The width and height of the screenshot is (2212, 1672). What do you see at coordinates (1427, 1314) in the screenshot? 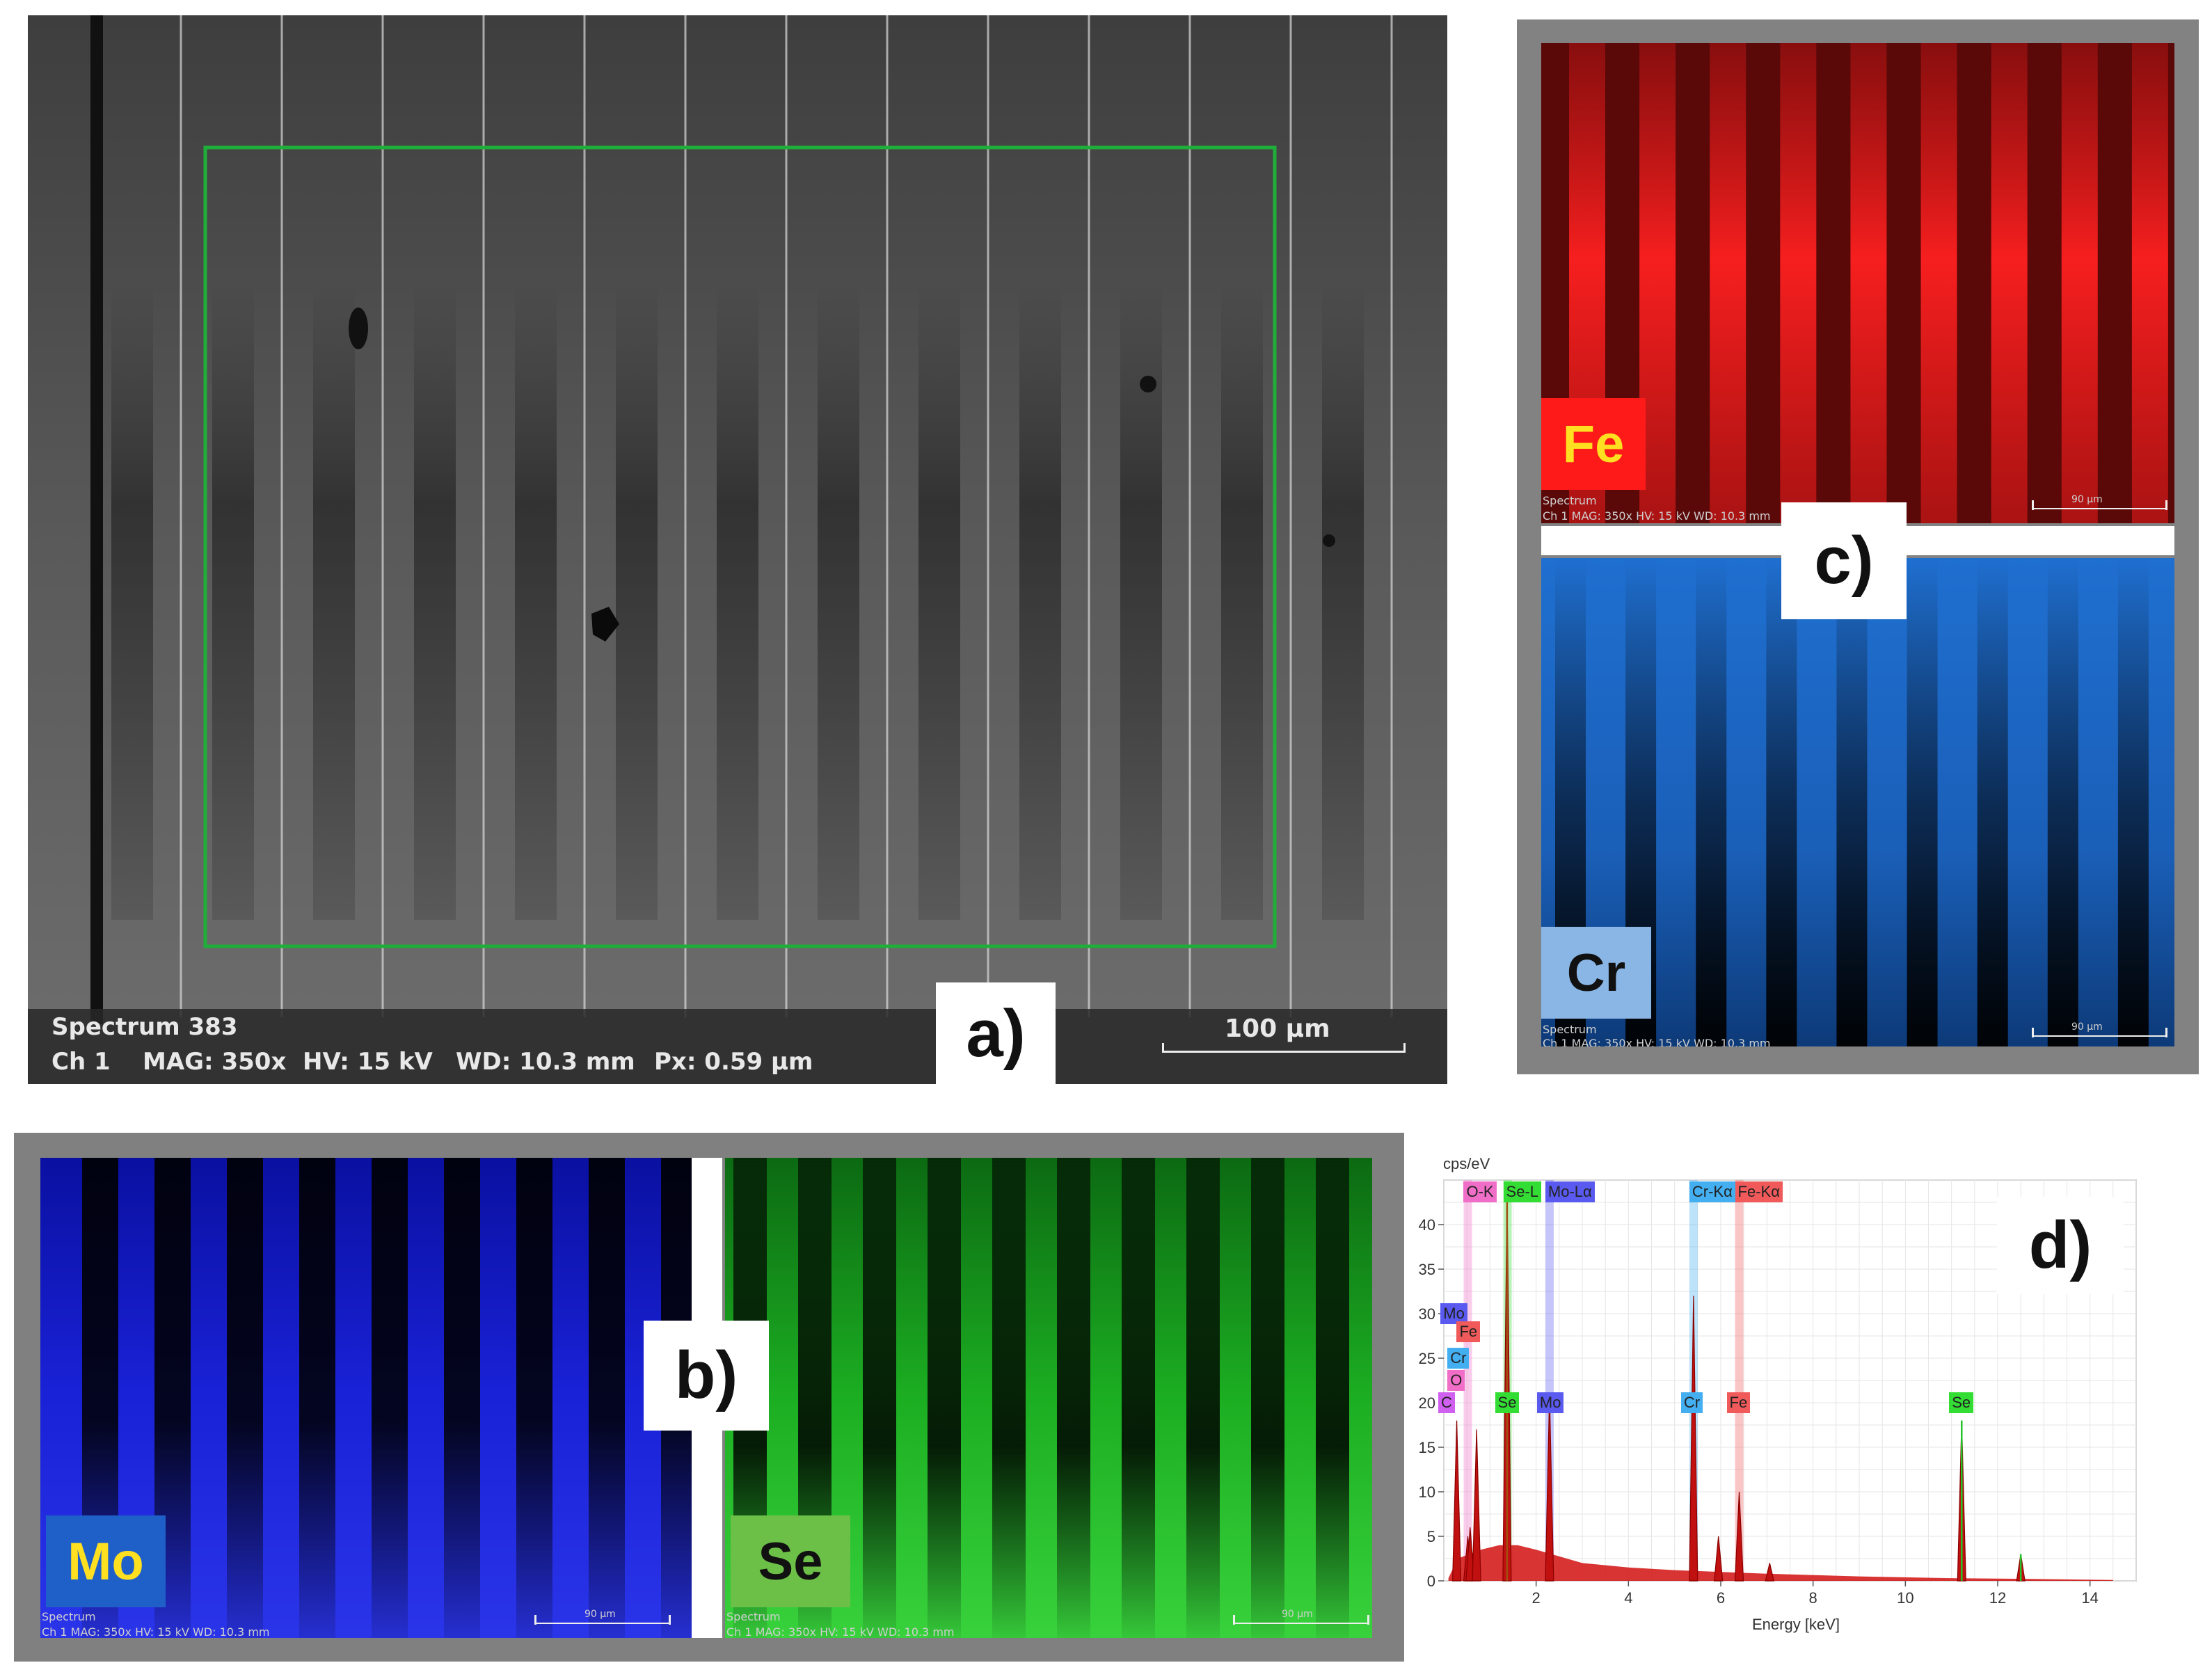
I see `eds-y-tick-label: 30` at bounding box center [1427, 1314].